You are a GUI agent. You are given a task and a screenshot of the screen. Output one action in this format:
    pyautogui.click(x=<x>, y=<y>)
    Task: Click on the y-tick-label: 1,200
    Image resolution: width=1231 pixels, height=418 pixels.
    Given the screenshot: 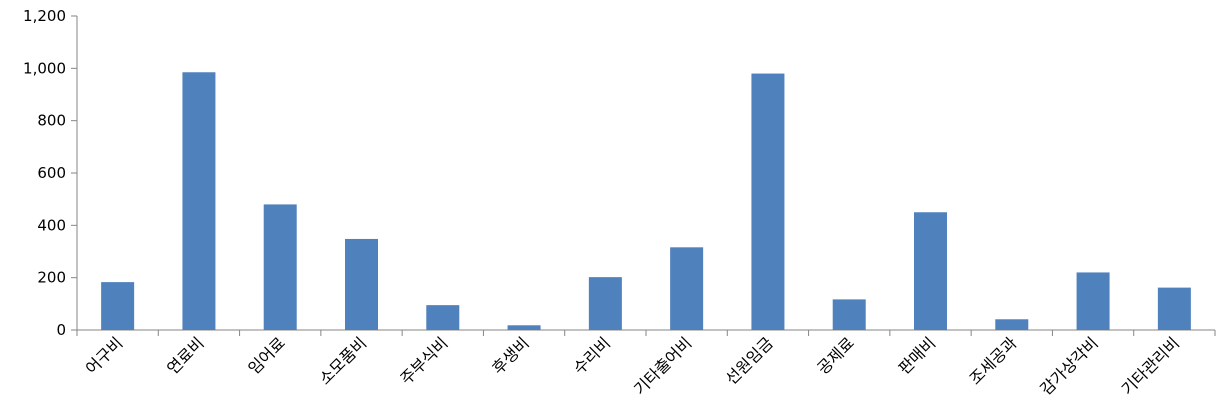 What is the action you would take?
    pyautogui.click(x=44, y=16)
    